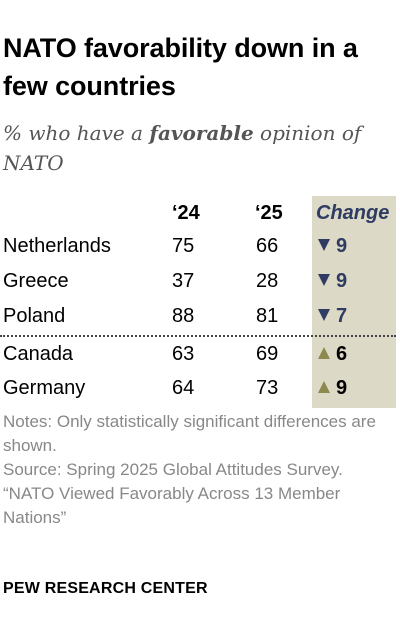  What do you see at coordinates (105, 588) in the screenshot?
I see `brand-logo-text: PEW RESEARCH CENTER` at bounding box center [105, 588].